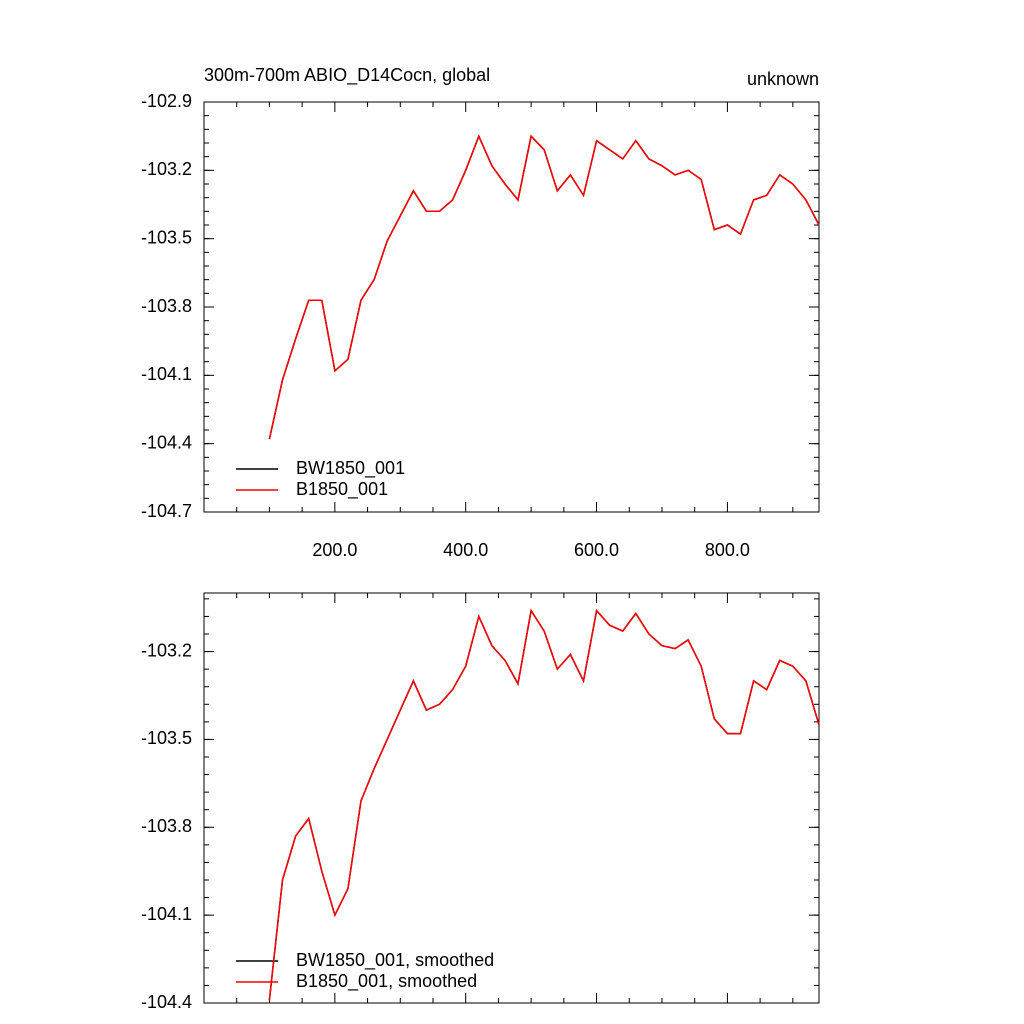 The image size is (1024, 1024). What do you see at coordinates (386, 981) in the screenshot?
I see `legend-label: B1850_001, smoothed` at bounding box center [386, 981].